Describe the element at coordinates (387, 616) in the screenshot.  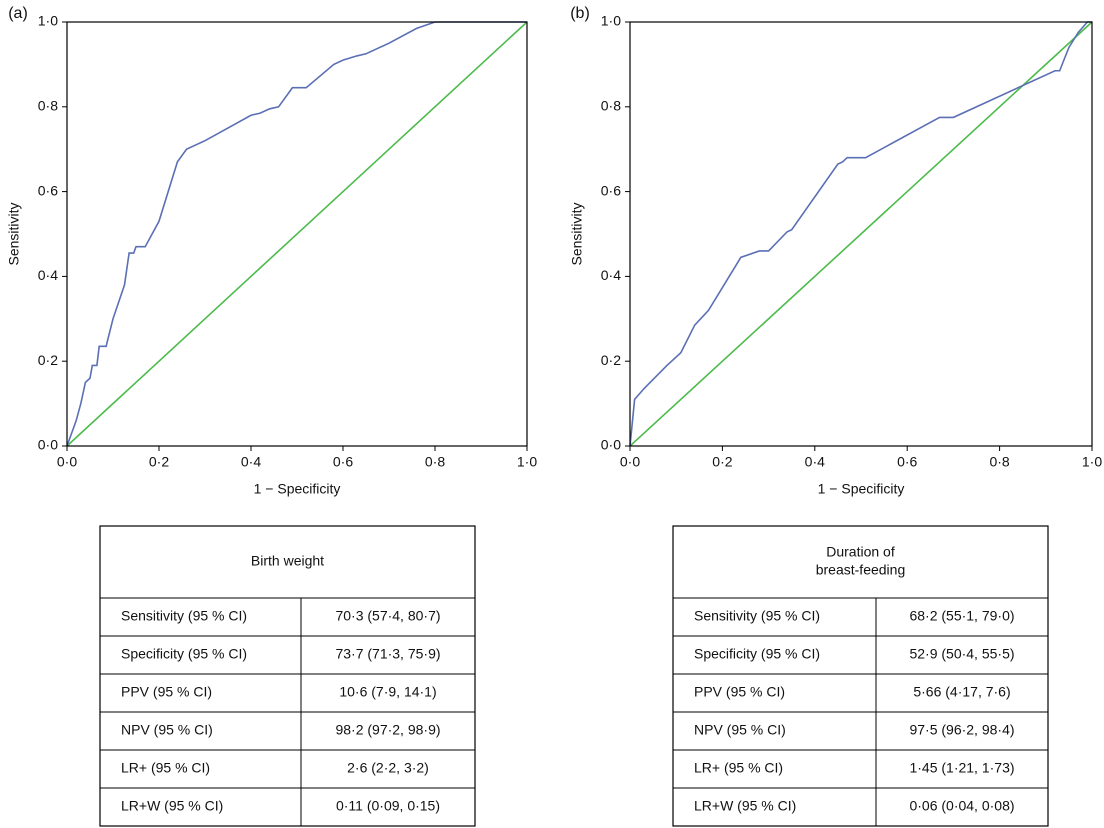
I see `row-value: 70·3 (57·4, 80·7)` at that location.